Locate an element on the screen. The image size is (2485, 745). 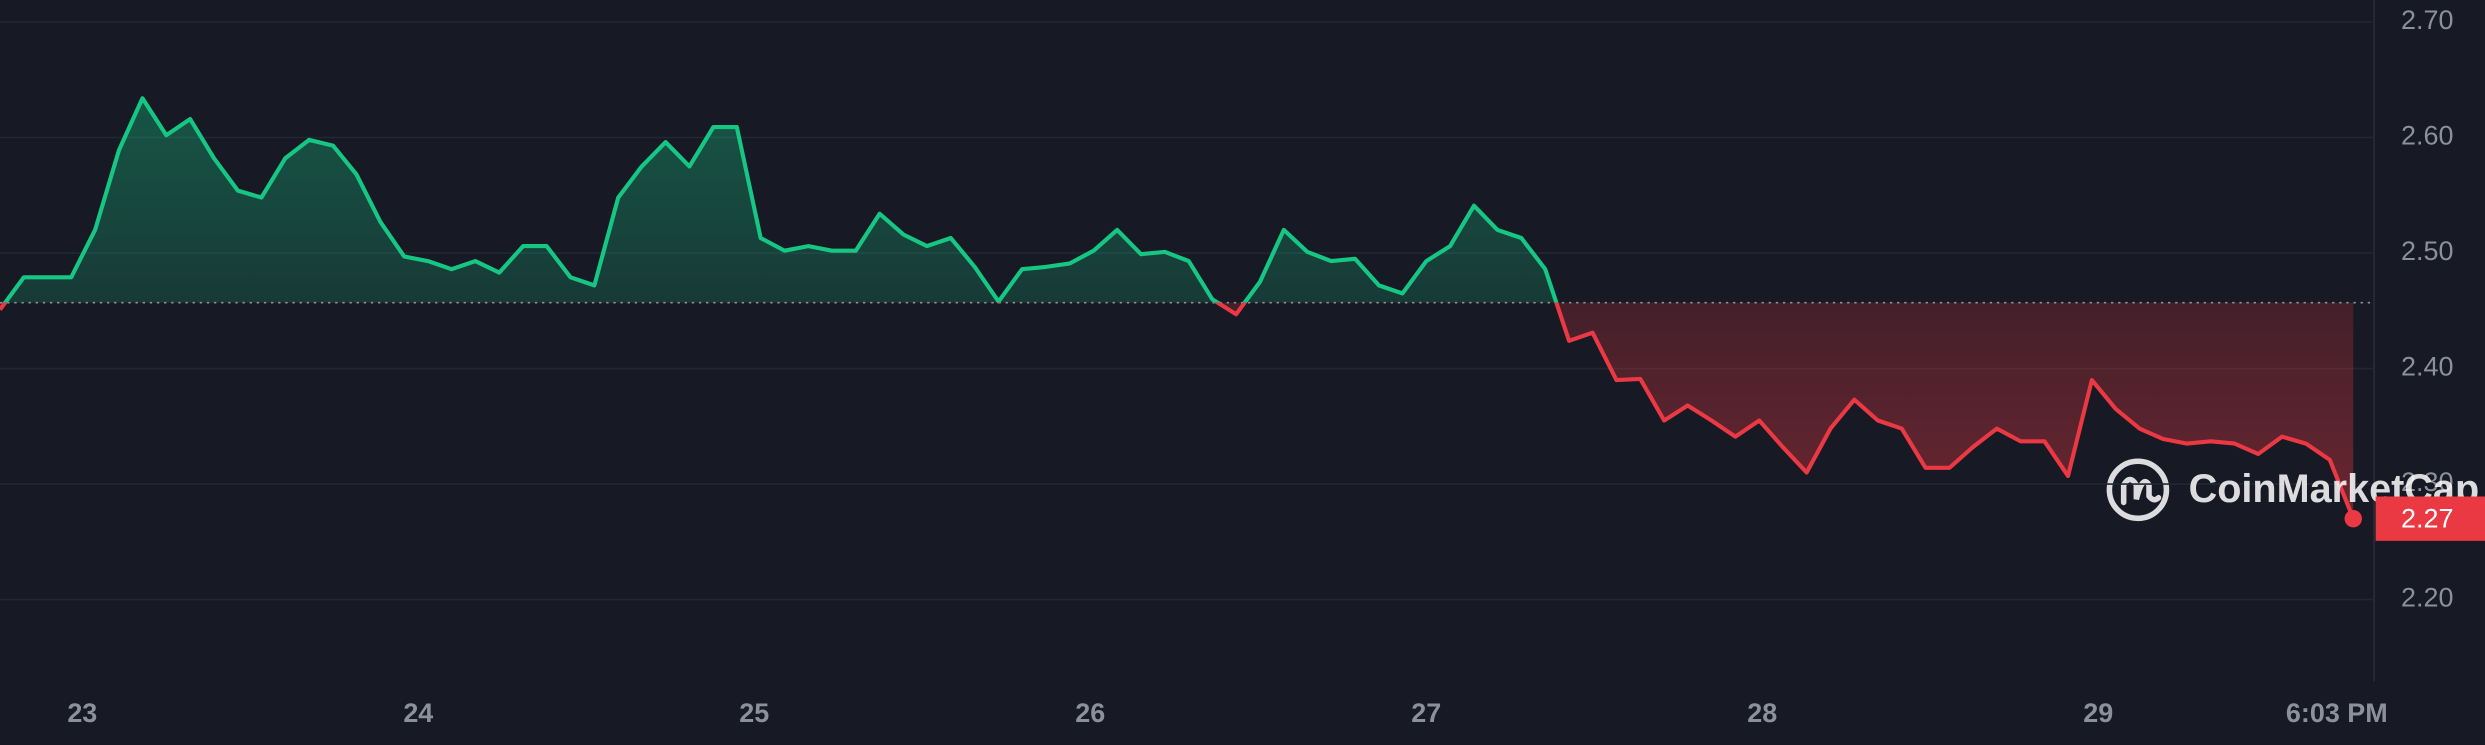
y-tick-label: 2.40 is located at coordinates (2427, 367).